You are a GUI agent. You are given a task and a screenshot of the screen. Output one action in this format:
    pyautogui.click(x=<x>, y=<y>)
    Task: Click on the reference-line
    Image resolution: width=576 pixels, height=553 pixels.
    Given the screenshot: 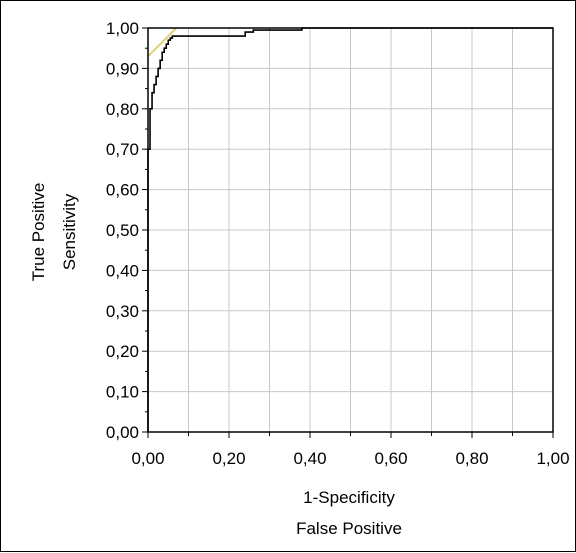 What is the action you would take?
    pyautogui.click(x=162, y=42)
    